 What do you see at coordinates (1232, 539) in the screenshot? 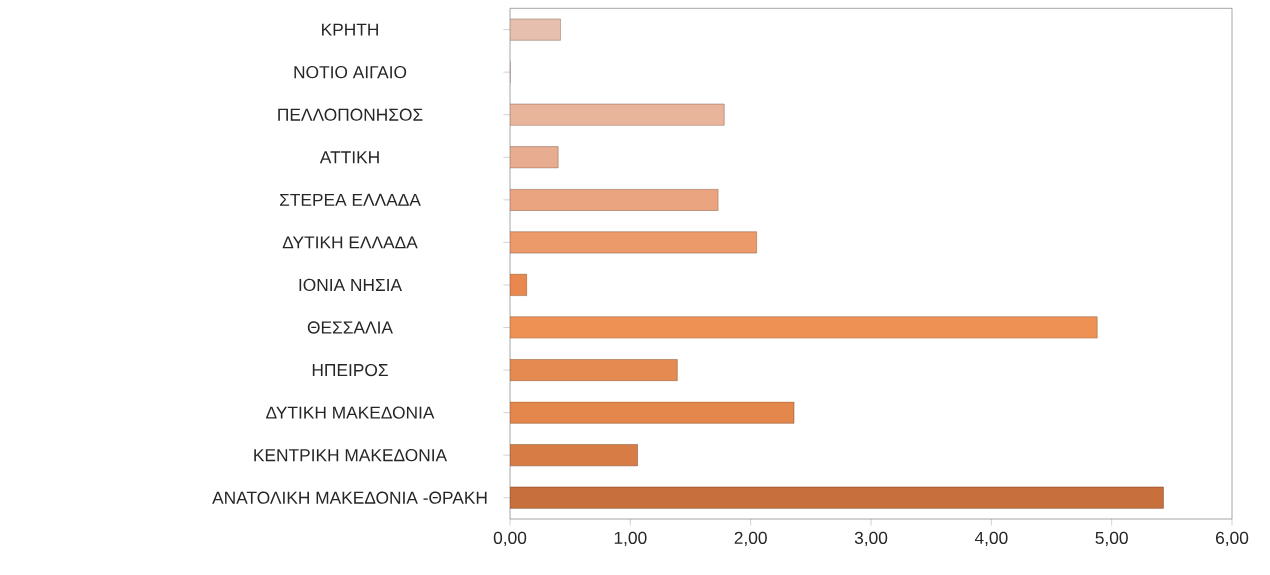
I see `x-tick-label: 6,00` at bounding box center [1232, 539].